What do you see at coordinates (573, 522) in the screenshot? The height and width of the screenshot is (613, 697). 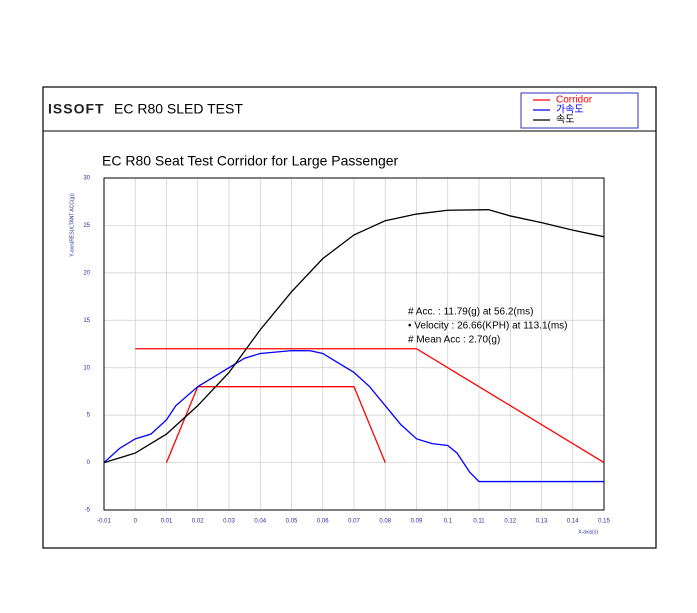 I see `x-tick-label: 0.14` at bounding box center [573, 522].